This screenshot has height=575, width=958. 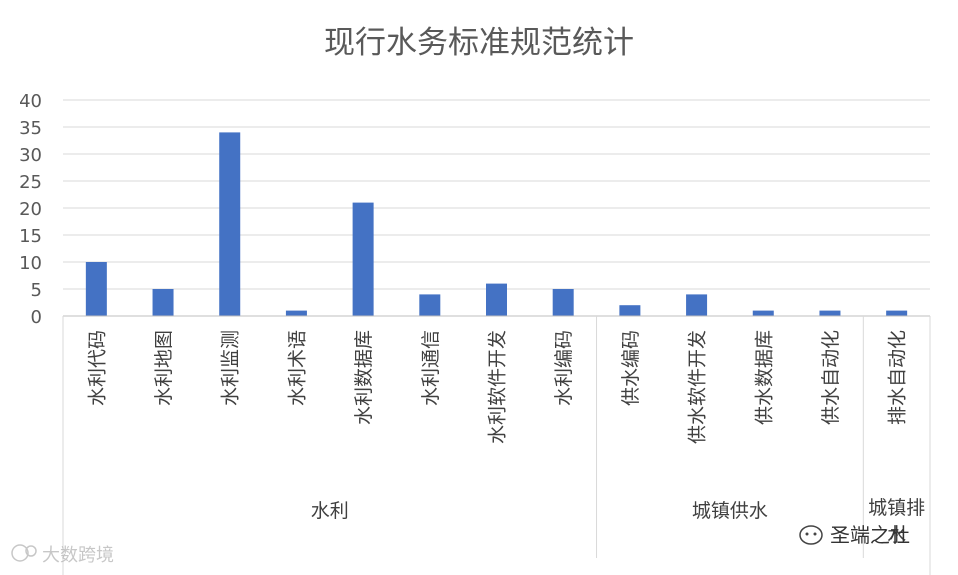 I want to click on group-label: 水利, so click(x=330, y=511).